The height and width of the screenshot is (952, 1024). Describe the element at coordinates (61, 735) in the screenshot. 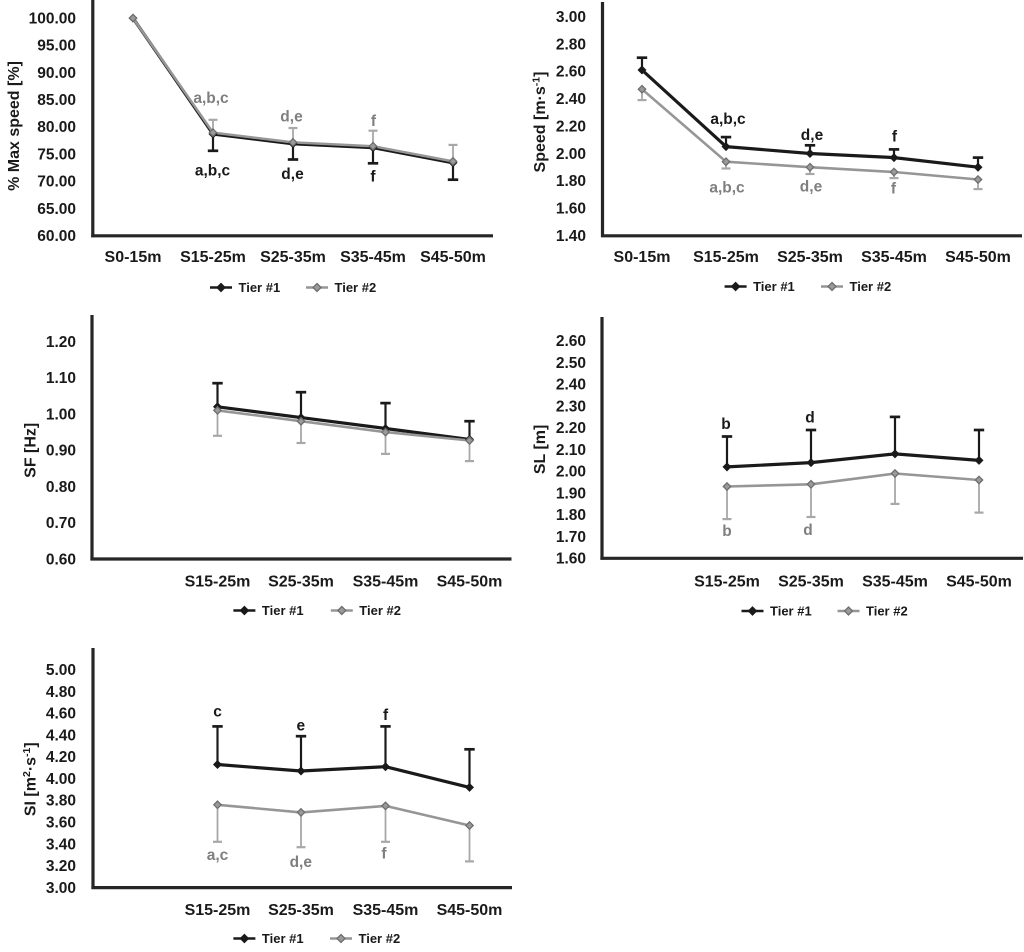

I see `svg-text: 4.40` at that location.